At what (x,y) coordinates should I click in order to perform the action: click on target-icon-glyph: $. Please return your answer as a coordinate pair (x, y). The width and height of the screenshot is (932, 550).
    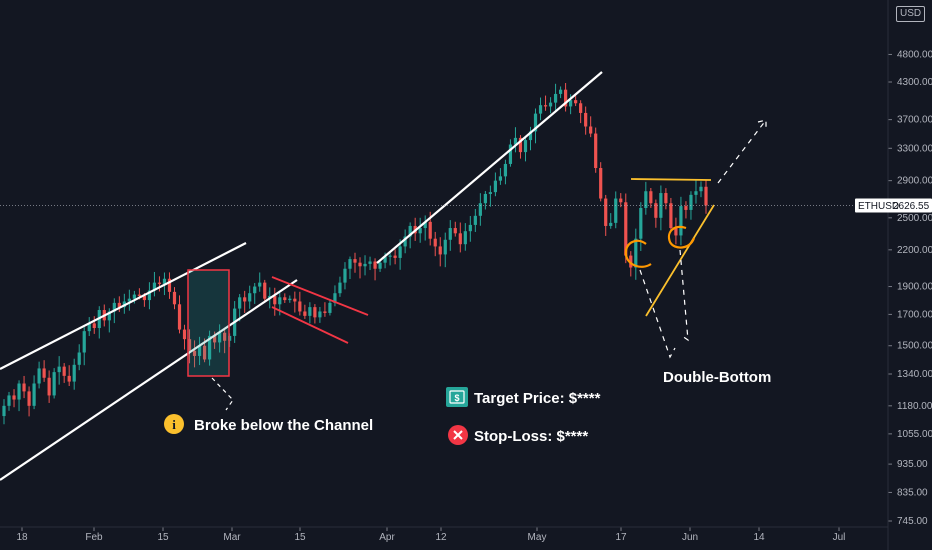
    Looking at the image, I should click on (456, 398).